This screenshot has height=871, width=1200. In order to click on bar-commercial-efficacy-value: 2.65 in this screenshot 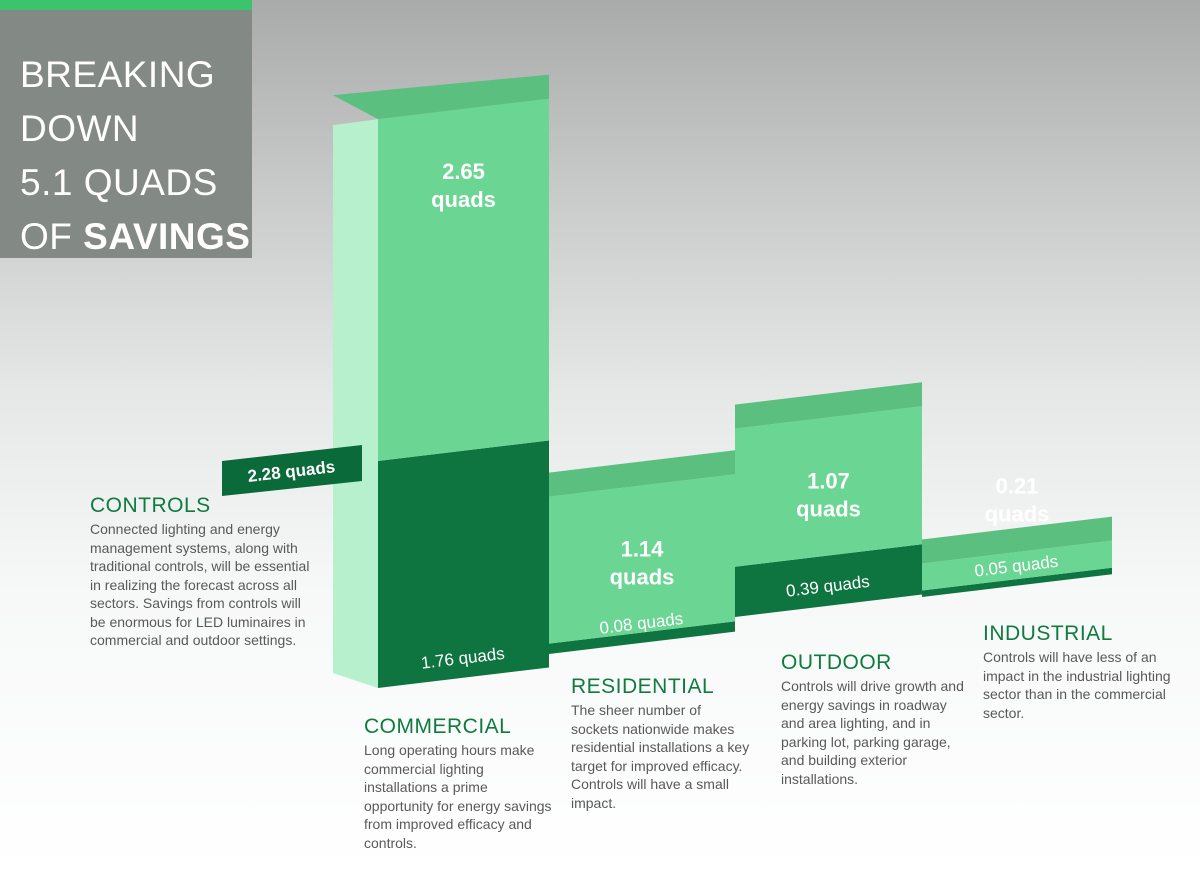, I will do `click(463, 171)`.